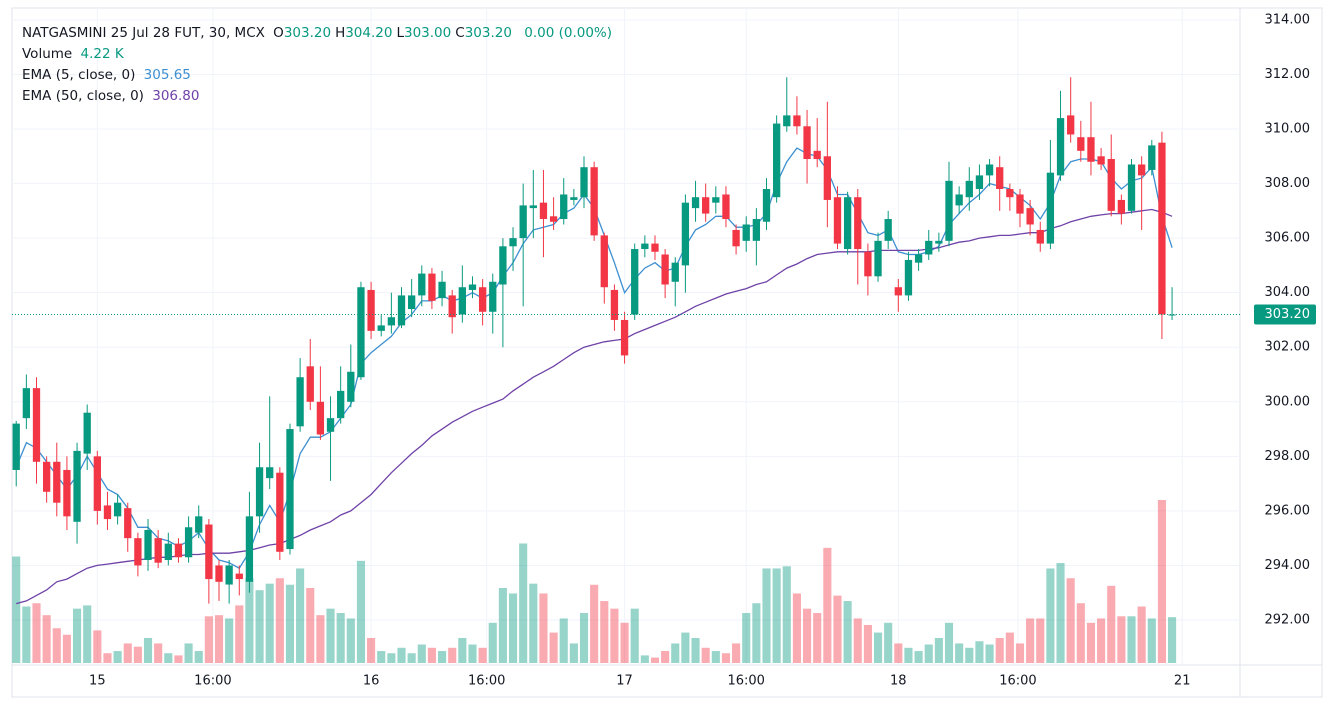 Image resolution: width=1334 pixels, height=711 pixels. What do you see at coordinates (83, 96) in the screenshot?
I see `ema-name: EMA (50, close, 0)` at bounding box center [83, 96].